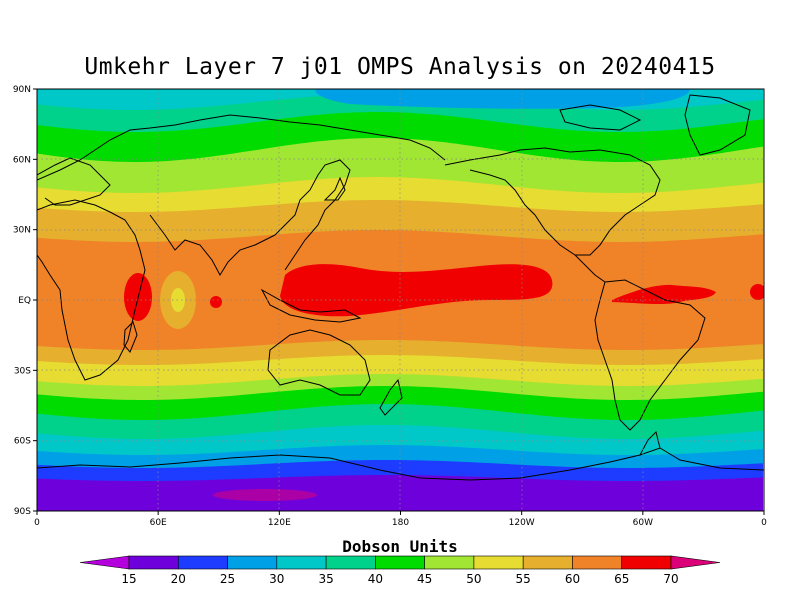 The height and width of the screenshot is (600, 800). I want to click on colorbar-level-label: 45, so click(424, 579).